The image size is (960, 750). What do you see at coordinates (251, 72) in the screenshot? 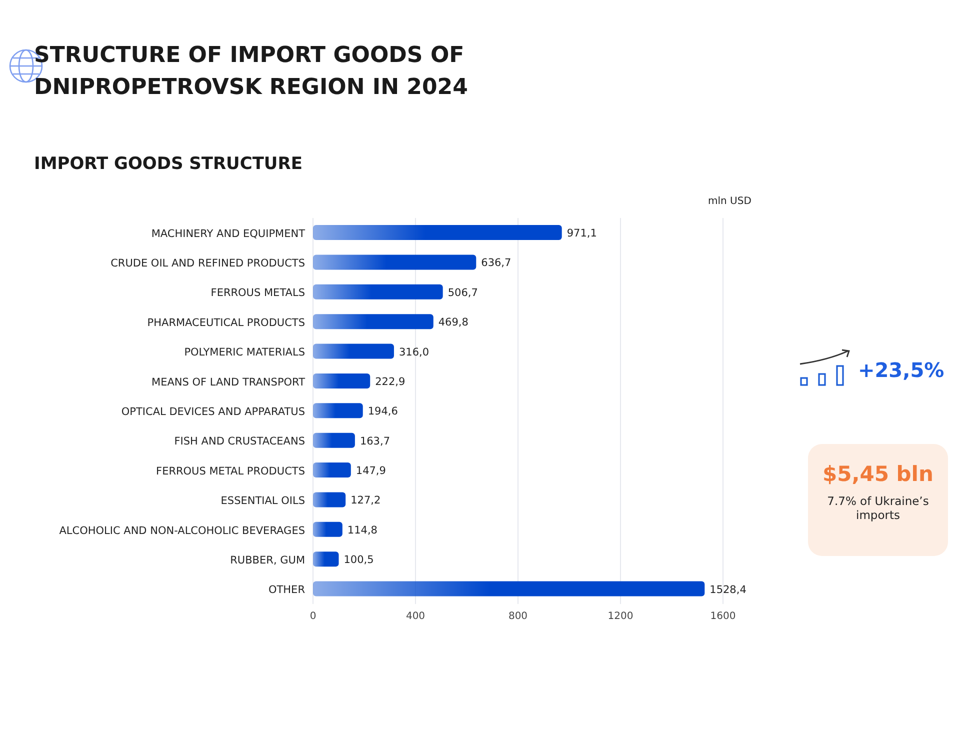
I see `chart-title: STRUCTURE OF IMPORT GOODS OF DNIPROPETROVSK REGION IN 2024` at bounding box center [251, 72].